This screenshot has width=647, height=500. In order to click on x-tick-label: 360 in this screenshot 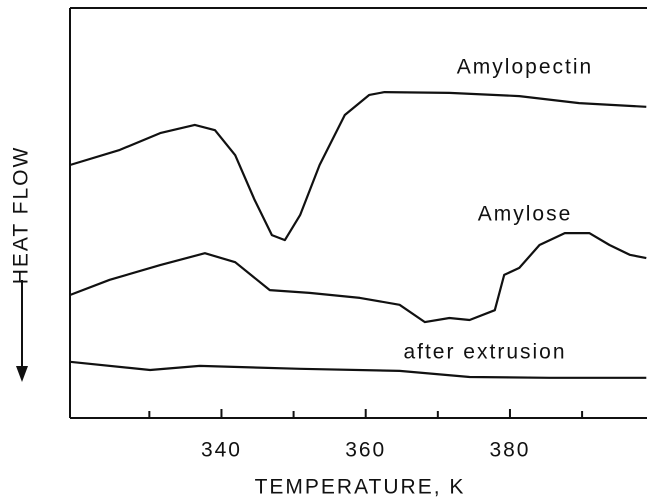, I will do `click(365, 450)`.